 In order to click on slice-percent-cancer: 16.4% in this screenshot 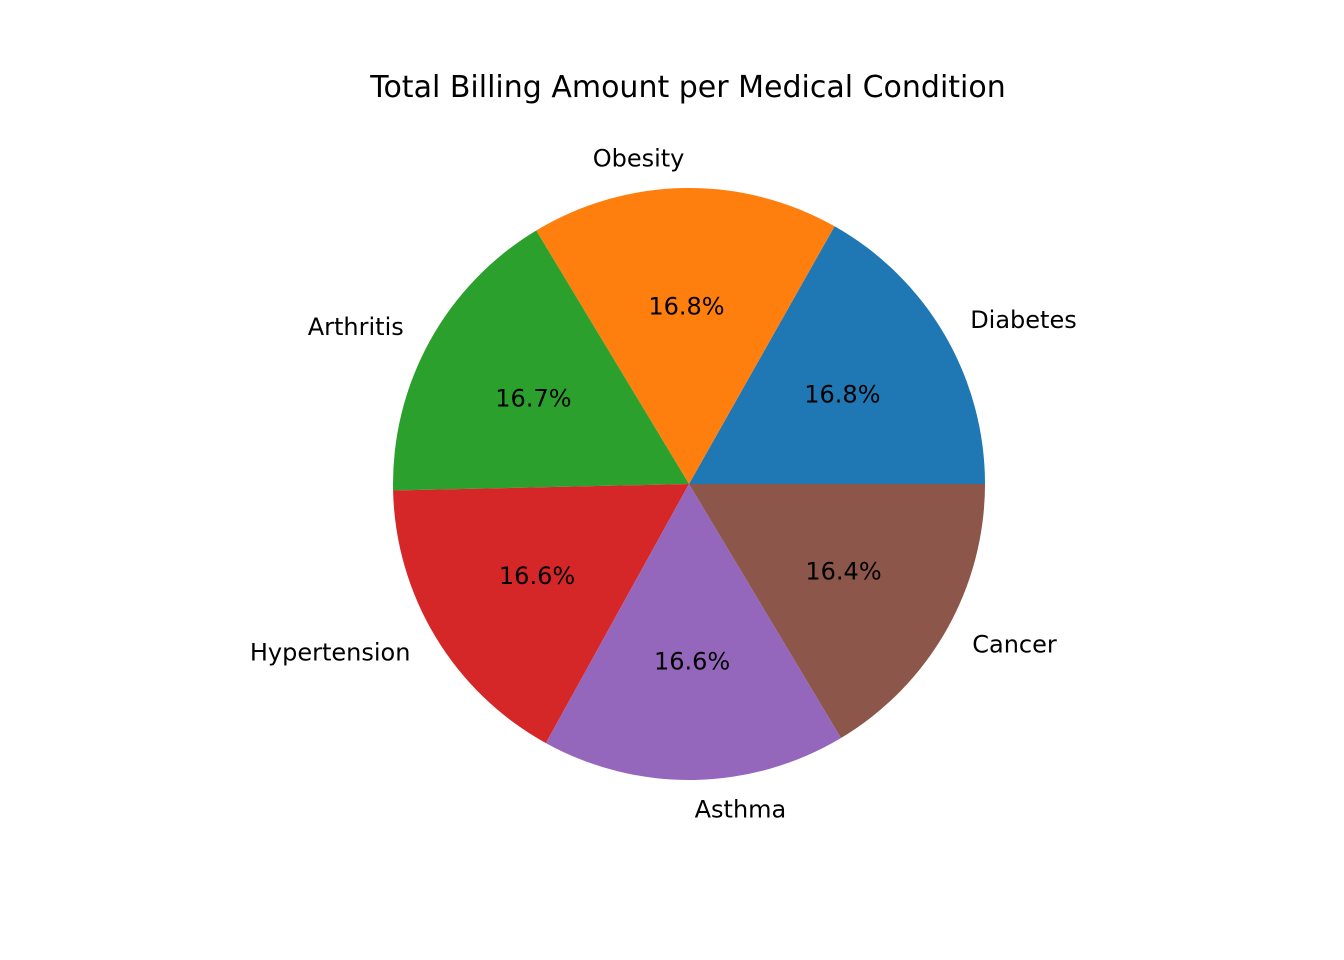, I will do `click(843, 572)`.